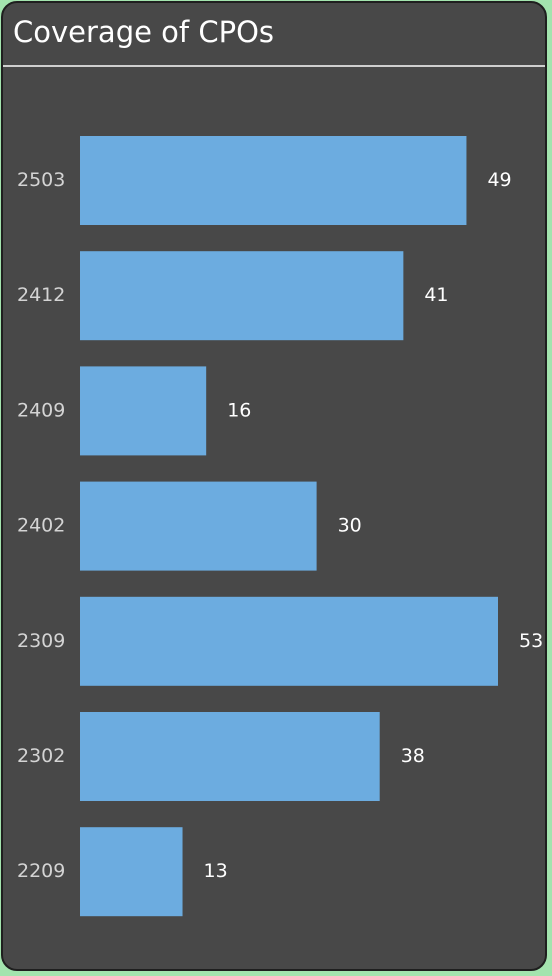 This screenshot has width=552, height=976. I want to click on value-label-2309: 53, so click(531, 641).